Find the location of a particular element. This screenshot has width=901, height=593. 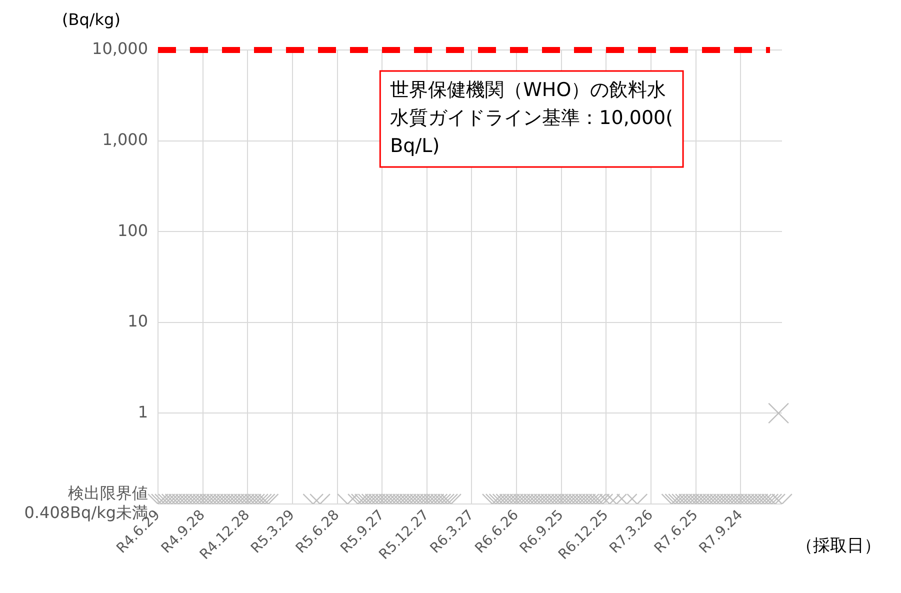

y-tick-label: 1,000 is located at coordinates (125, 139).